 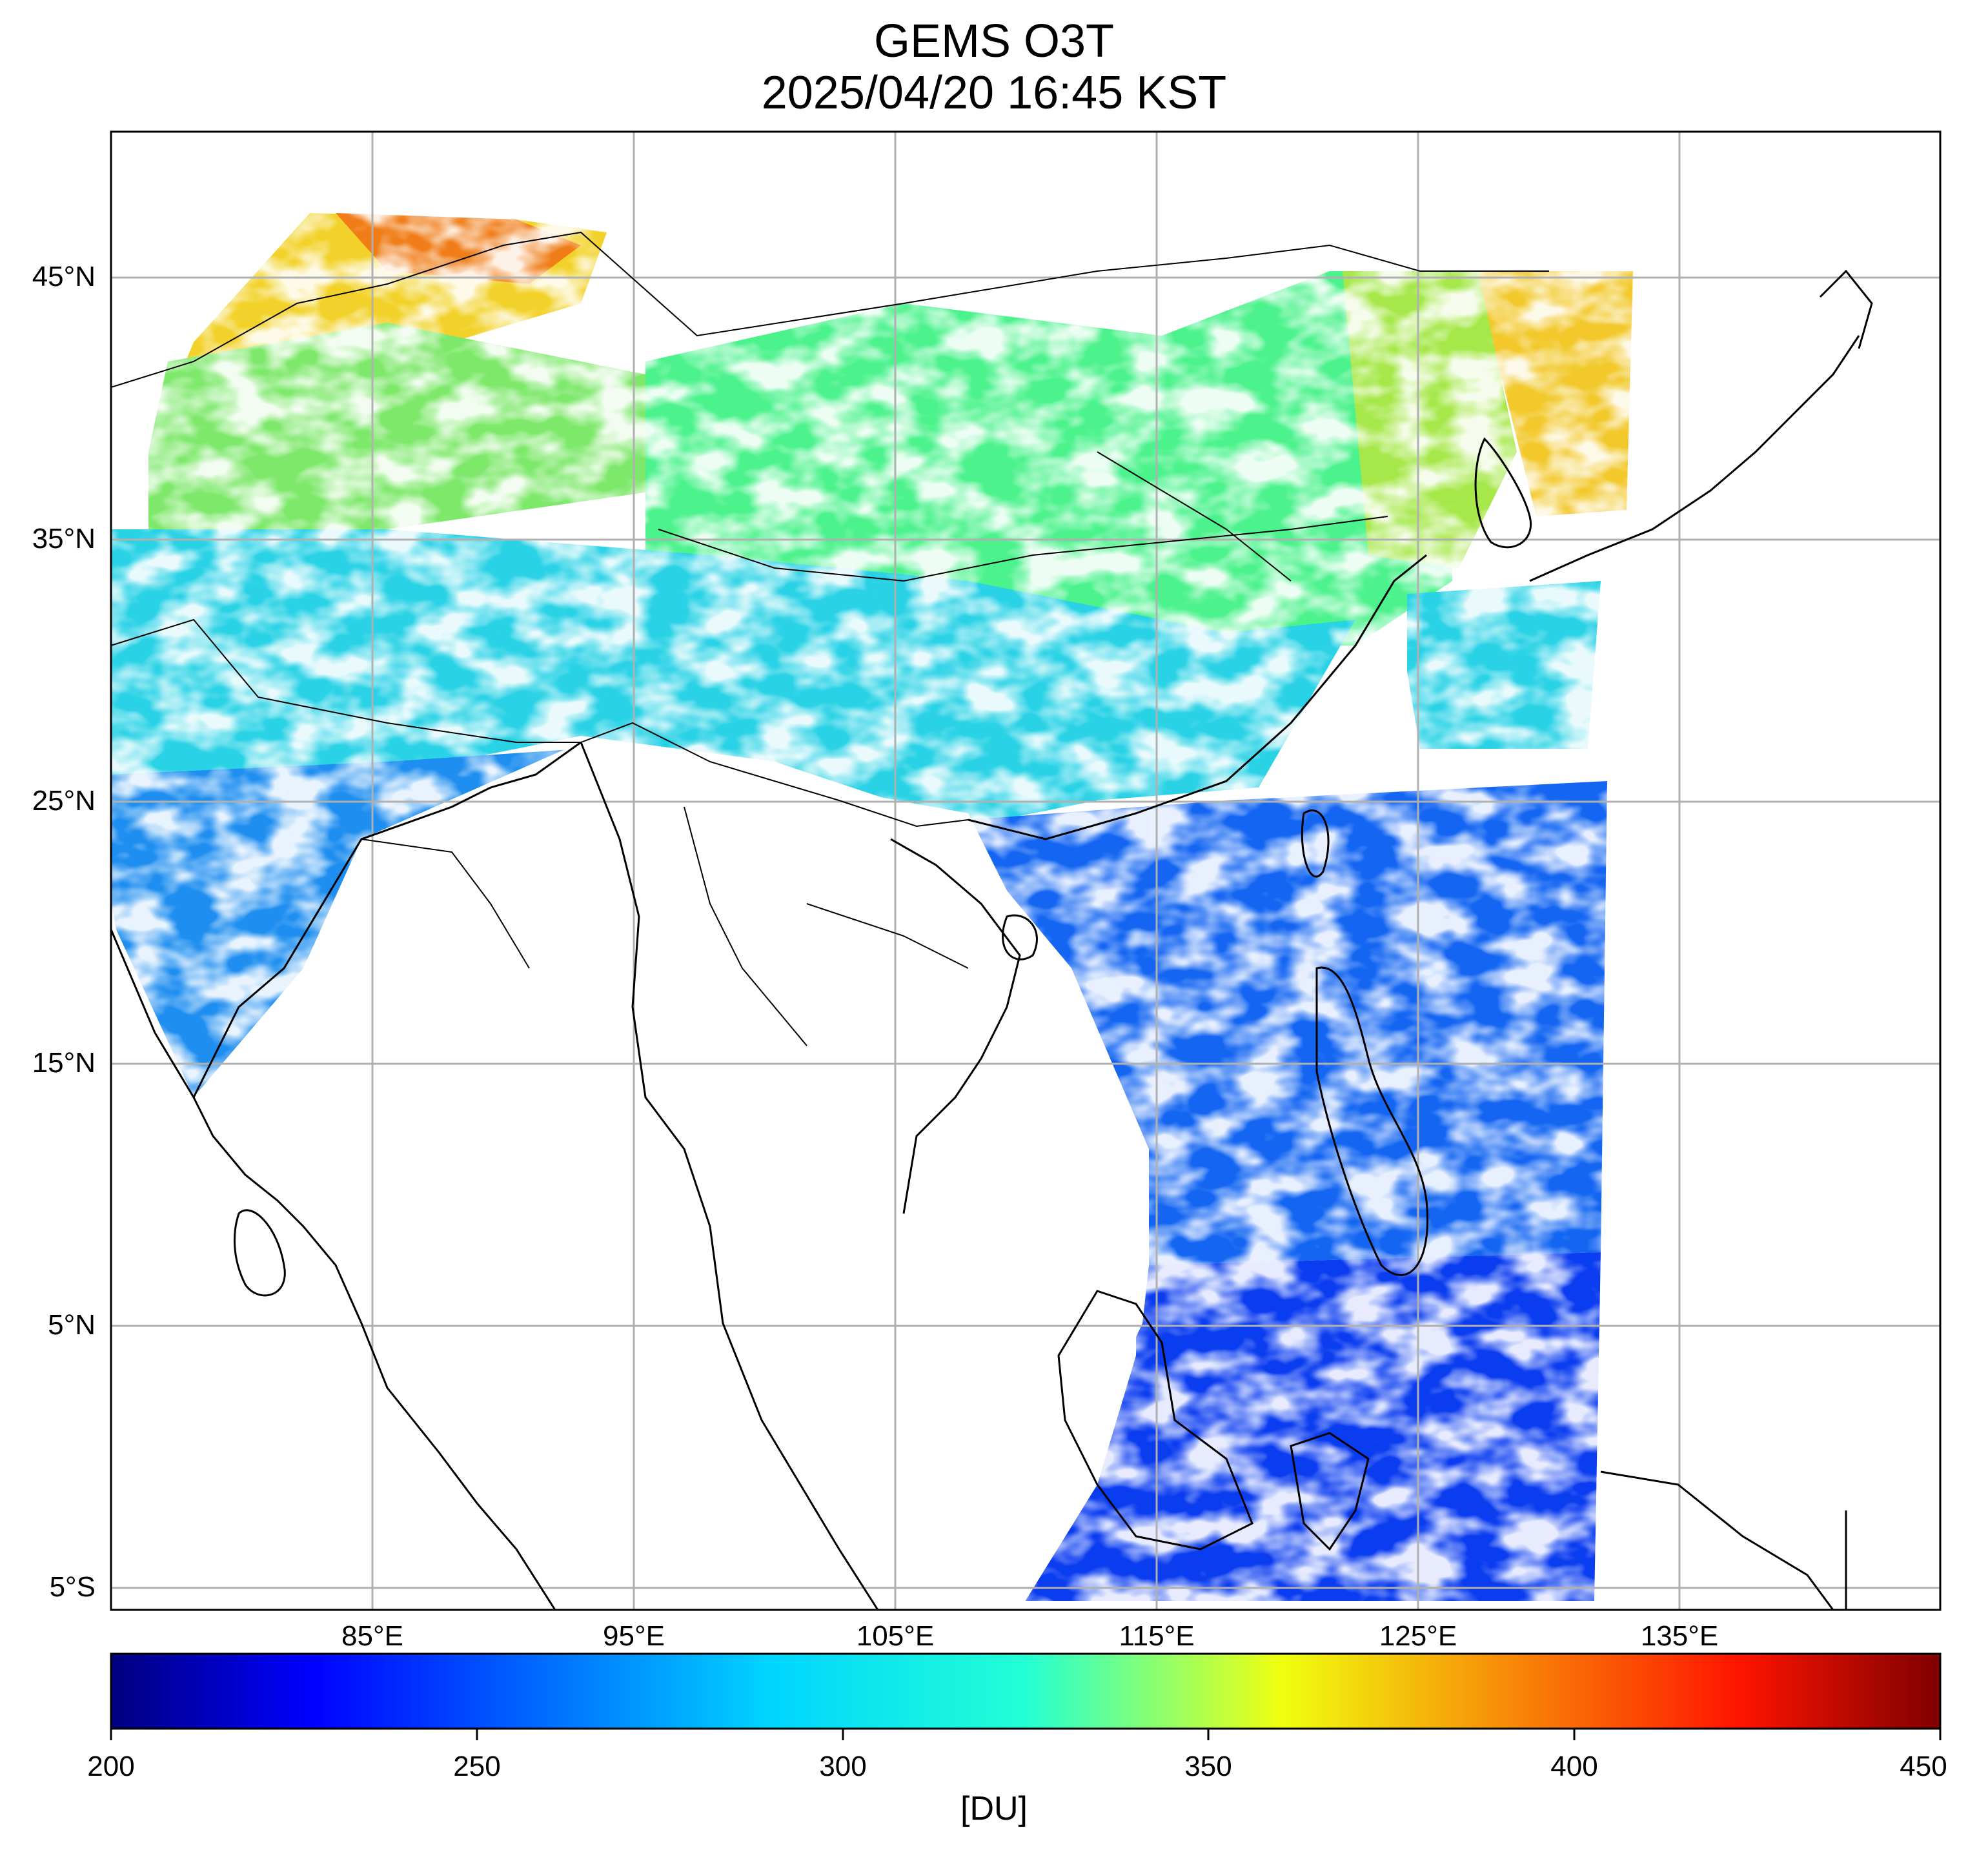 What do you see at coordinates (1026, 1734) in the screenshot?
I see `colorbar-ticks` at bounding box center [1026, 1734].